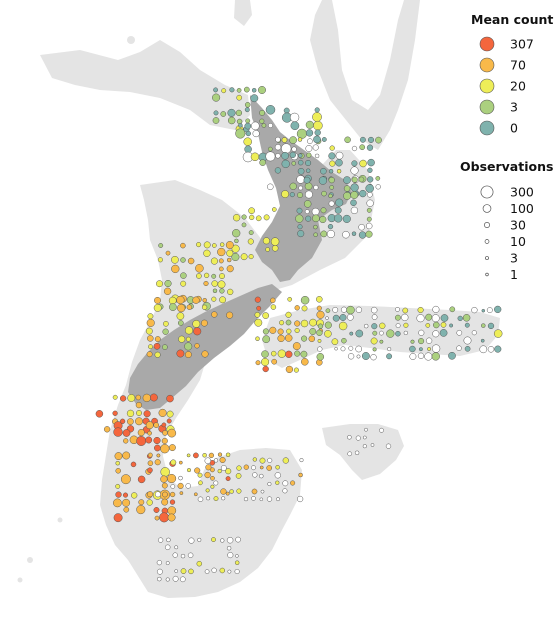 This screenshot has width=560, height=640. I want to click on south-island, so click(205, 347).